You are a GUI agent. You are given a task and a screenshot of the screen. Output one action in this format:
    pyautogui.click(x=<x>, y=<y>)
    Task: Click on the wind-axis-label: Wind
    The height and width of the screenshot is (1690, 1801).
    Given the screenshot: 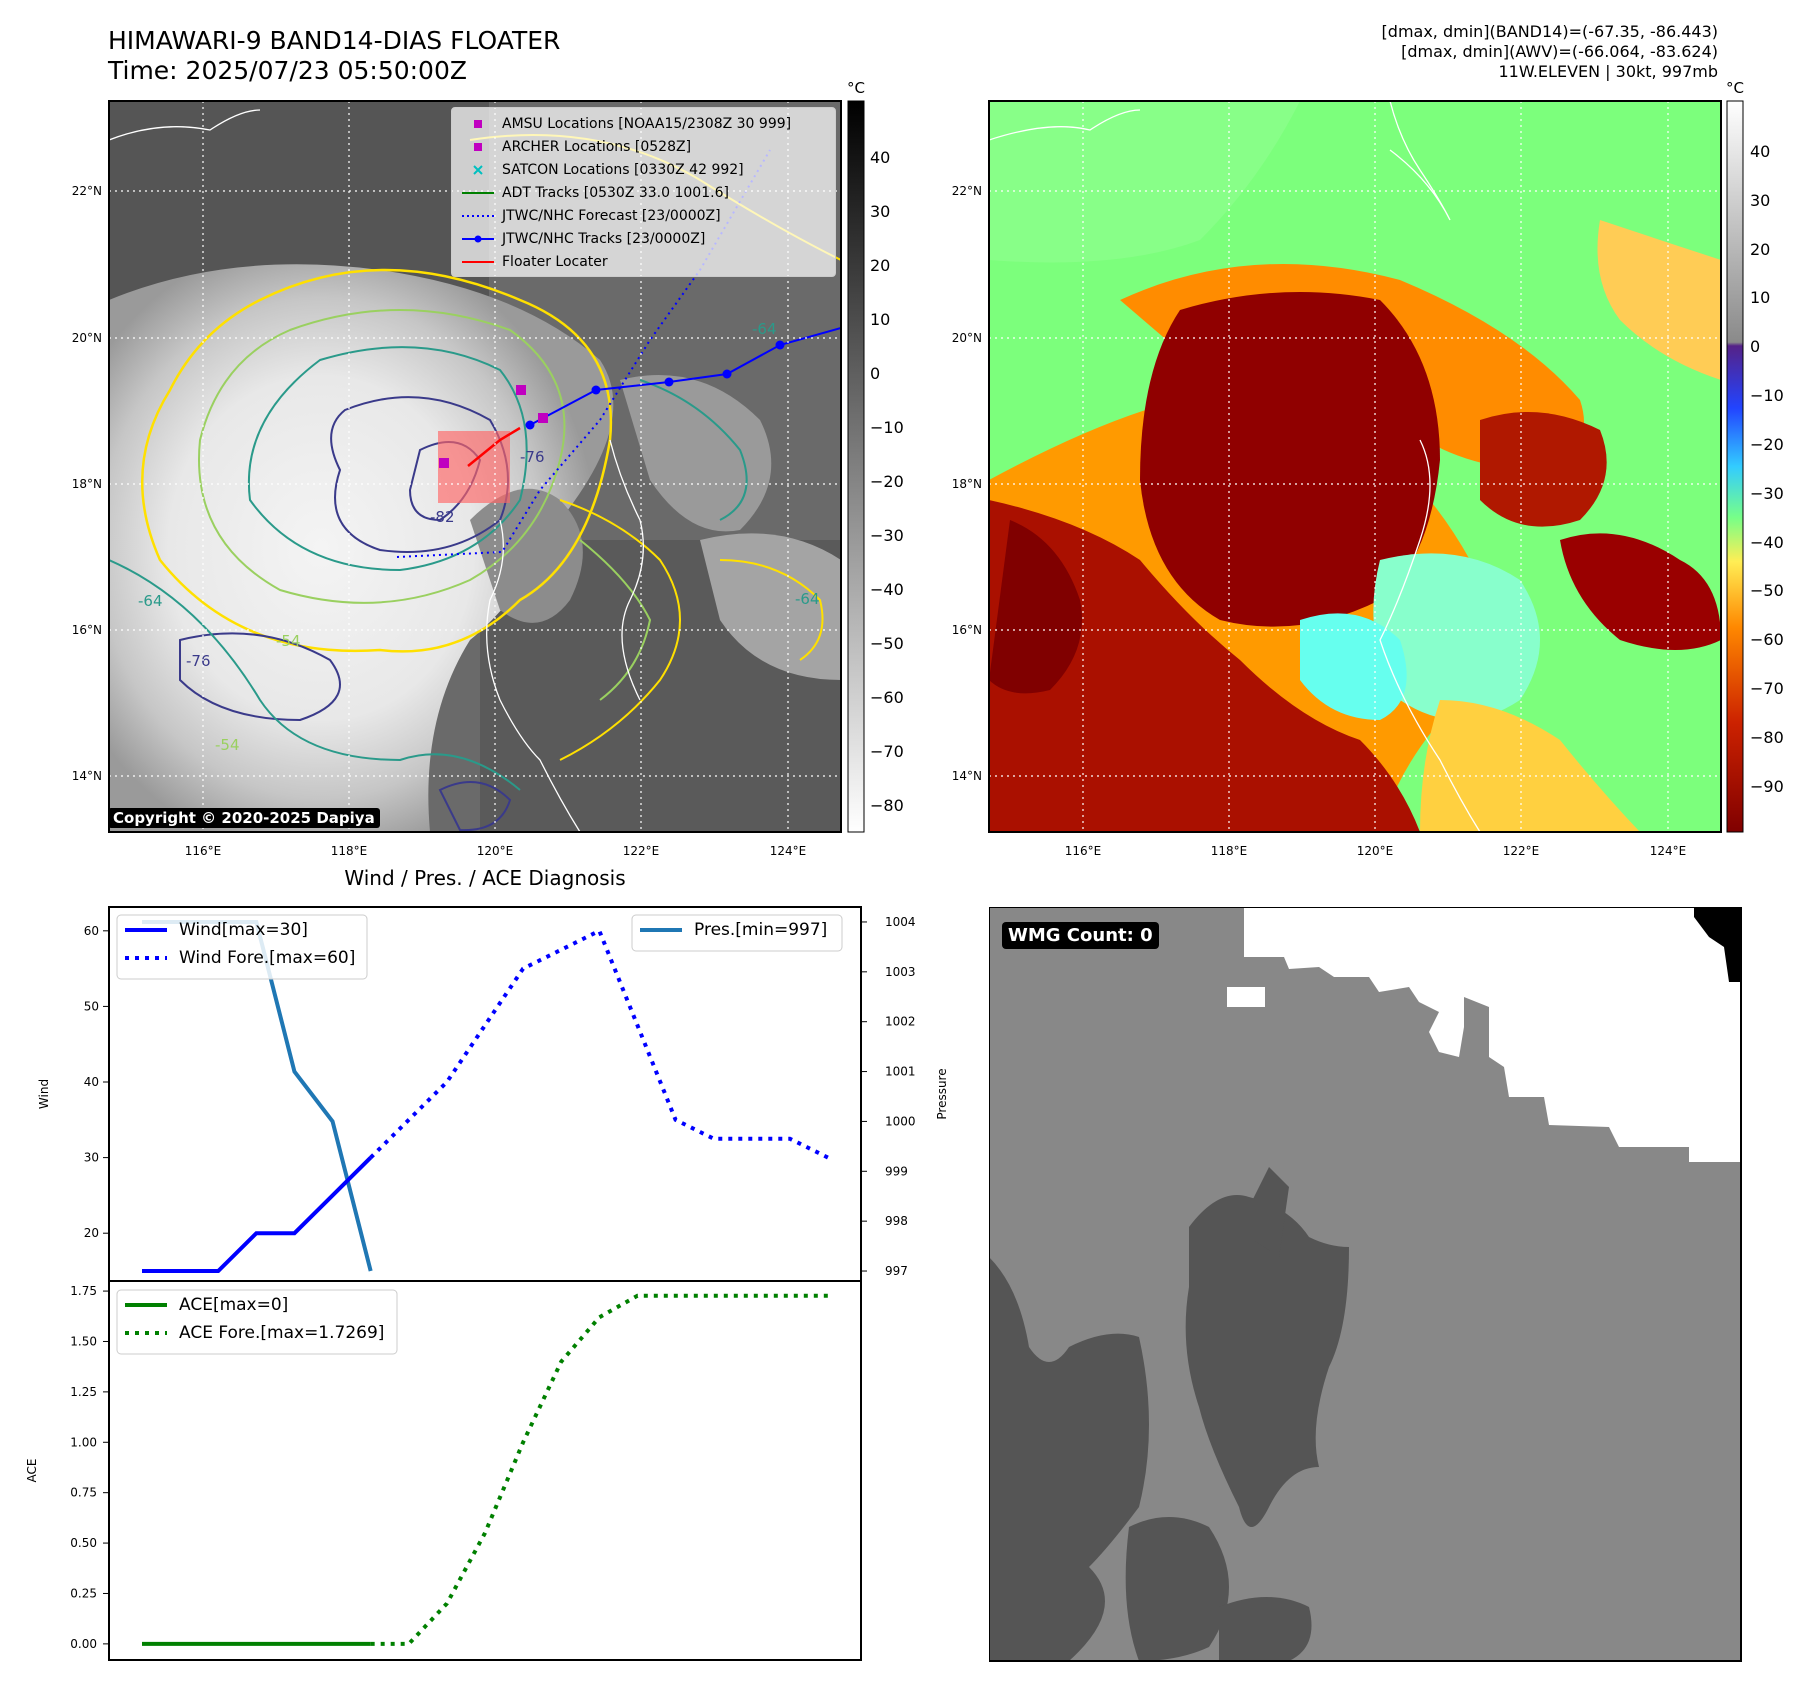 What is the action you would take?
    pyautogui.click(x=44, y=1094)
    